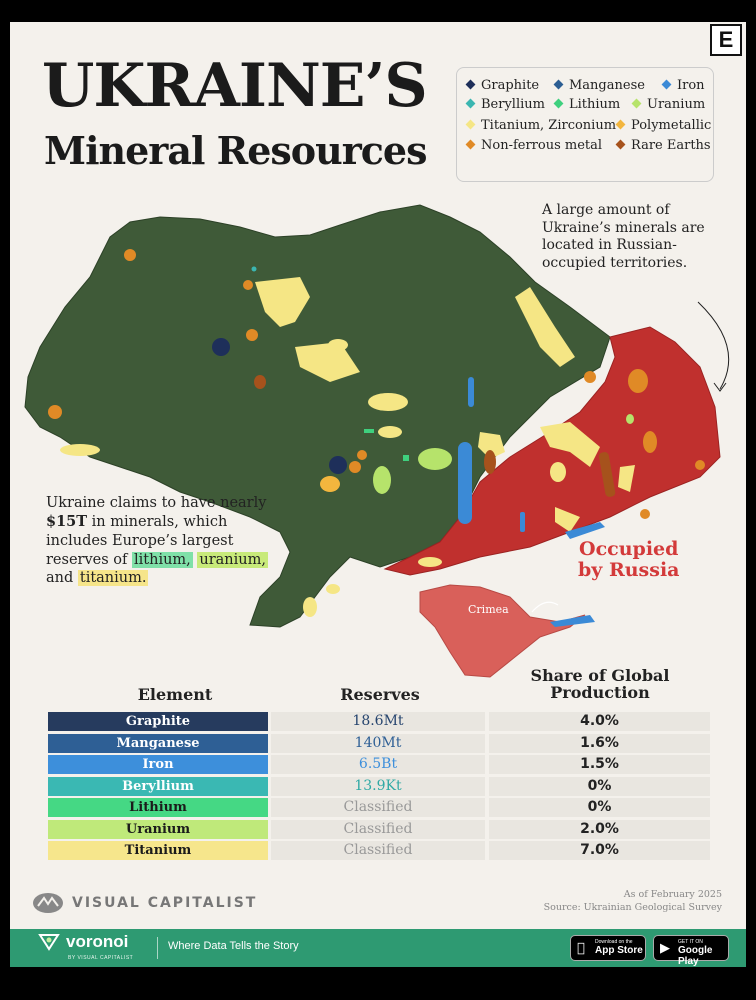 The height and width of the screenshot is (1000, 756). I want to click on element-cell: Iron, so click(158, 764).